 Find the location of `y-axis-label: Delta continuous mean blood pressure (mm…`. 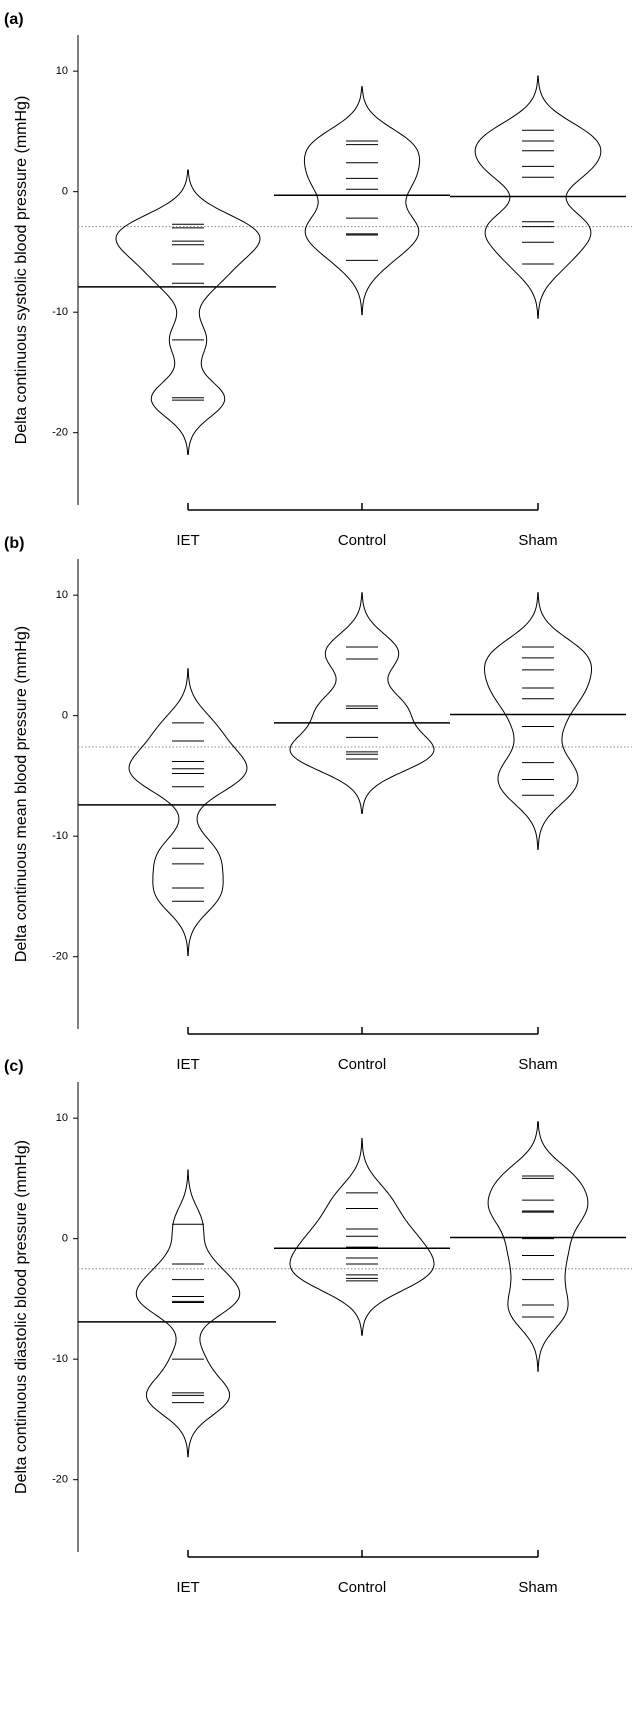

y-axis-label: Delta continuous mean blood pressure (mm… is located at coordinates (21, 794).